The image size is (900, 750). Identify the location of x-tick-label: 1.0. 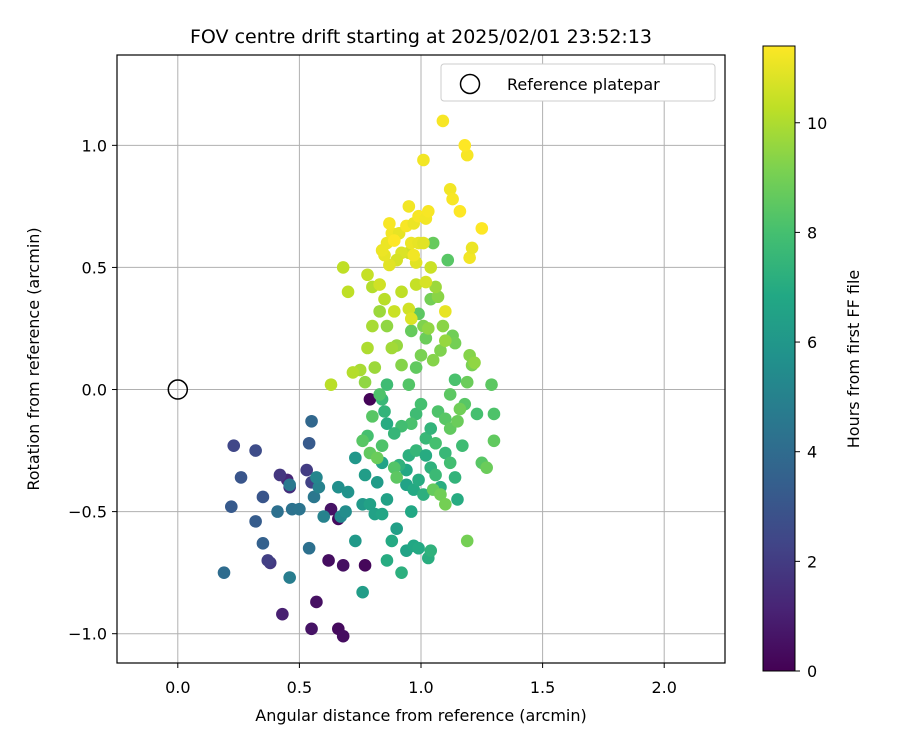
(420, 687).